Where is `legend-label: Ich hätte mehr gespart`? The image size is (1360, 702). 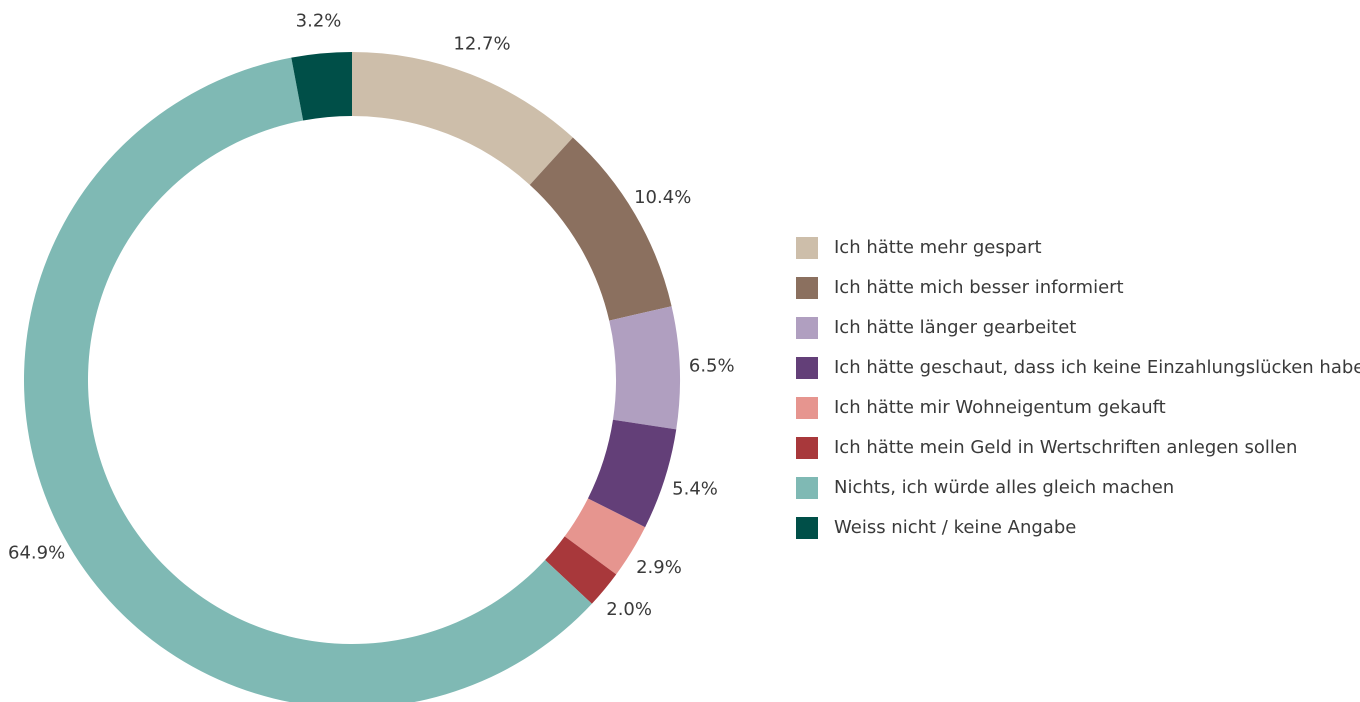
legend-label: Ich hätte mehr gespart is located at coordinates (938, 247).